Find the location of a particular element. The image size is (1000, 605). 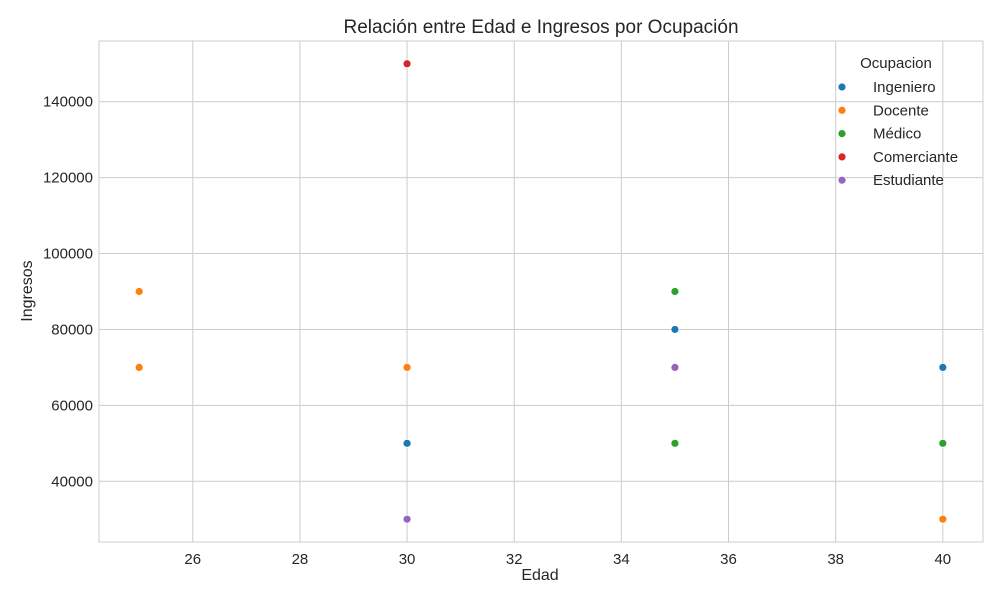

y-tick-label: 100000 is located at coordinates (68, 254).